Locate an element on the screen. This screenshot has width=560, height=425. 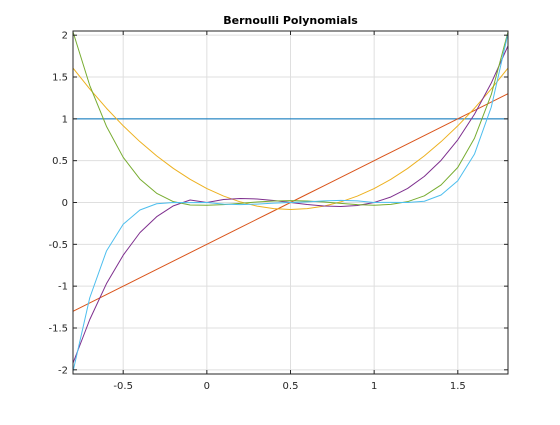
y-tick-label: -0.5 is located at coordinates (58, 245).